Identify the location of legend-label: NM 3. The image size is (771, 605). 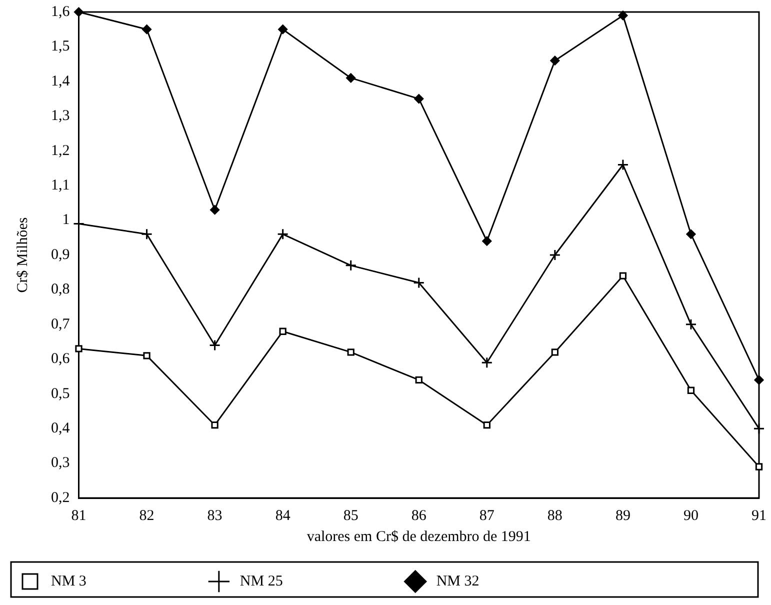
(121, 581).